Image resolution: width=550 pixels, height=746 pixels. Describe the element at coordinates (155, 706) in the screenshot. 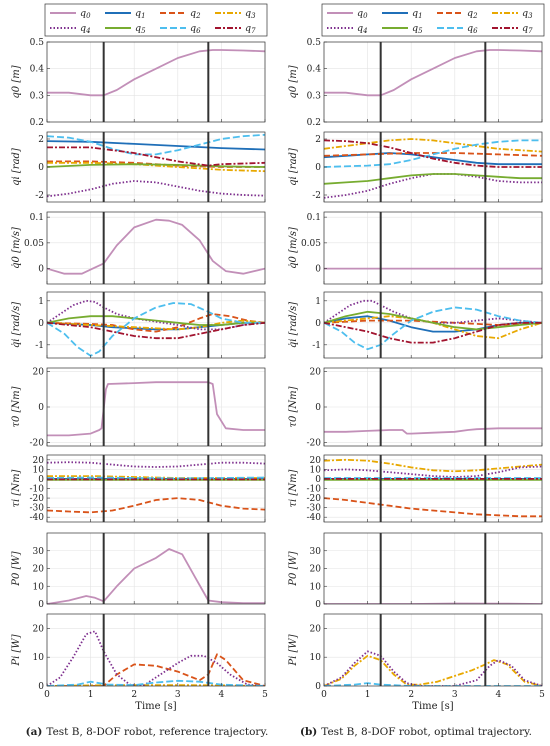

I see `x-axis-label: Time [s]` at that location.